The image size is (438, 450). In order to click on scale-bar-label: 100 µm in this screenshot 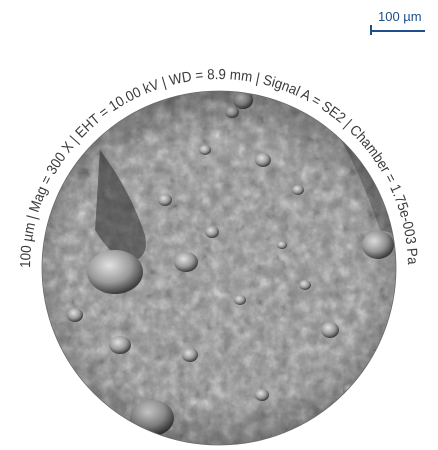, I will do `click(400, 16)`.